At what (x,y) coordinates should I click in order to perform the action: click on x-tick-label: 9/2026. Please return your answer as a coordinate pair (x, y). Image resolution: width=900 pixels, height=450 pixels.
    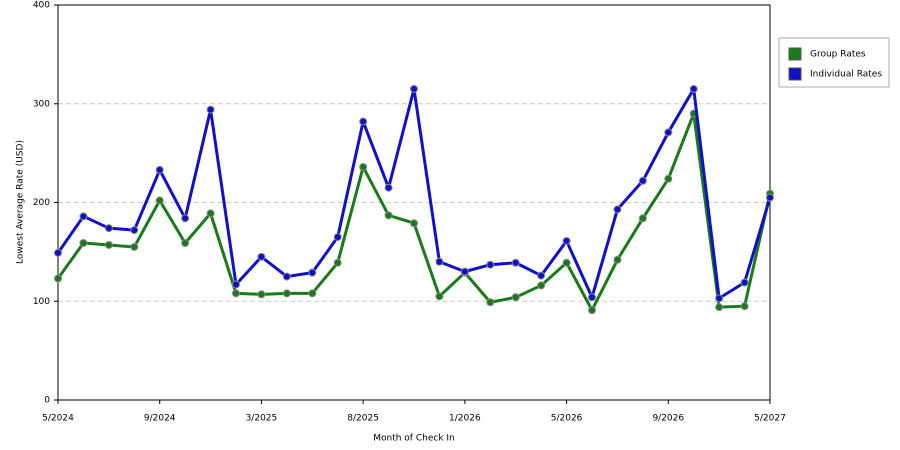
    Looking at the image, I should click on (668, 419).